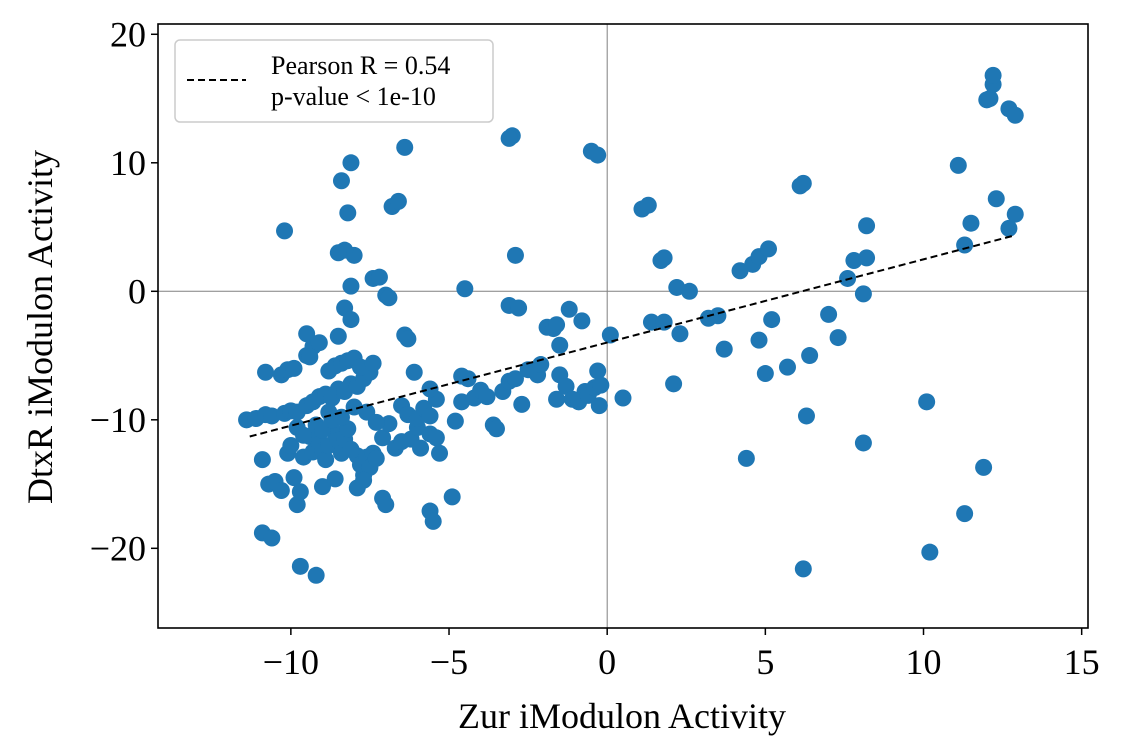 The width and height of the screenshot is (1125, 756). Describe the element at coordinates (924, 662) in the screenshot. I see `x-tick-label: 10` at that location.